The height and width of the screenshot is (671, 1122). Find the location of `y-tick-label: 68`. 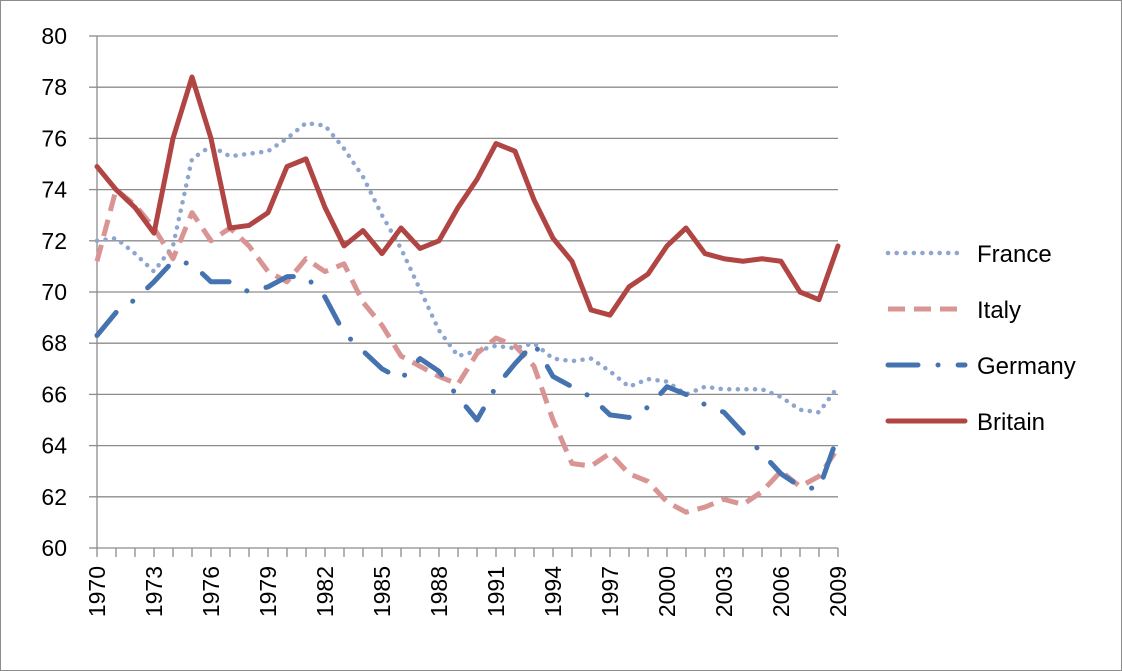

y-tick-label: 68 is located at coordinates (54, 343).